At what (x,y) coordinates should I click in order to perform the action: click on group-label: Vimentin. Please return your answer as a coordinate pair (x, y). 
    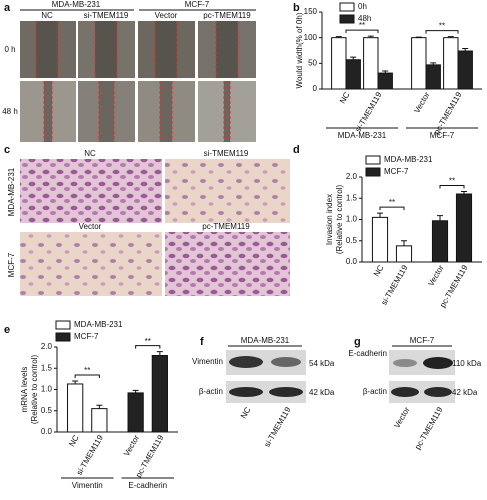
    Looking at the image, I should click on (87, 485).